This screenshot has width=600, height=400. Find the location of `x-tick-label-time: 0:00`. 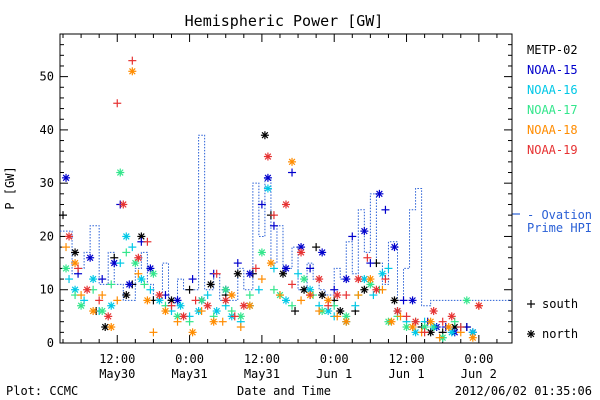

x-tick-label-time: 0:00 is located at coordinates (189, 359).